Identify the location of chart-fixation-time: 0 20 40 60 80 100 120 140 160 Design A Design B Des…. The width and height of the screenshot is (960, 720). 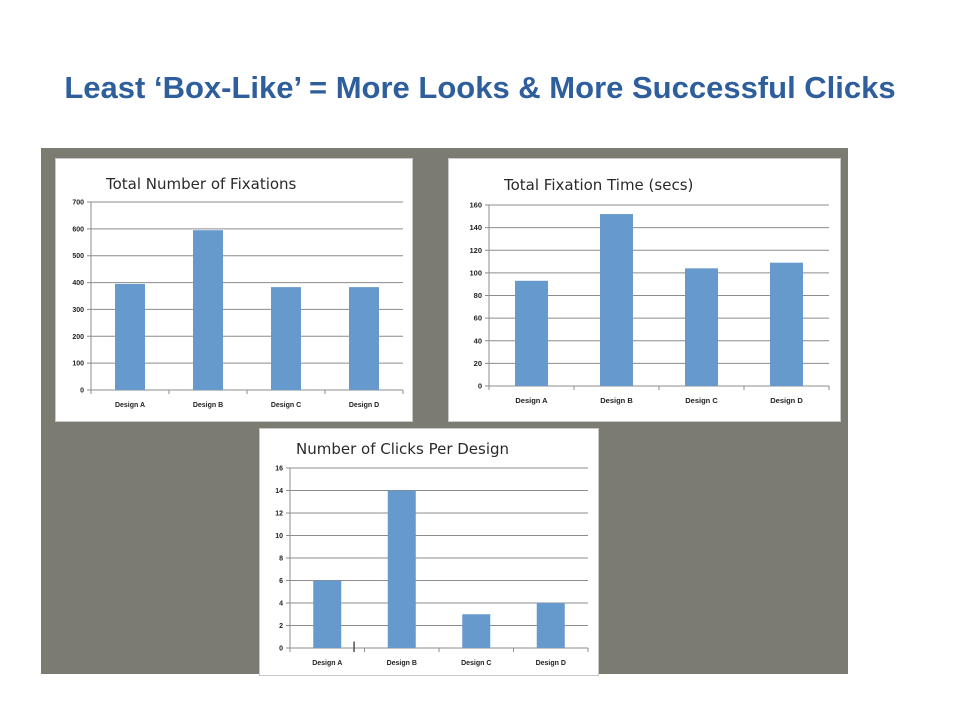
(649, 303).